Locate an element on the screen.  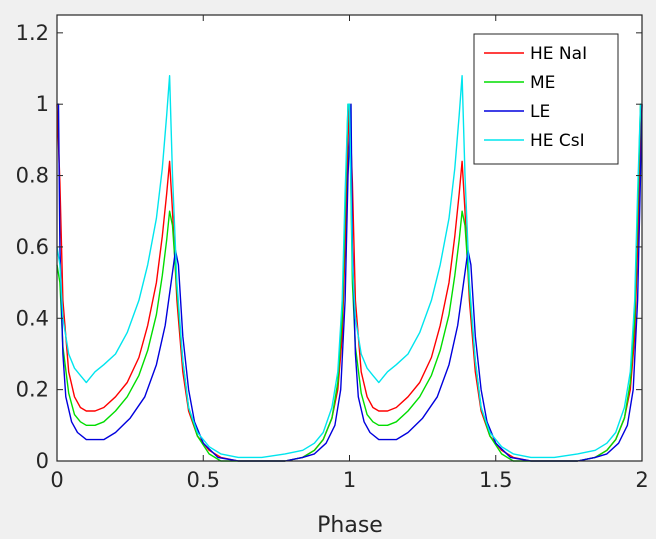
x-tick-label: 1.5 is located at coordinates (495, 480).